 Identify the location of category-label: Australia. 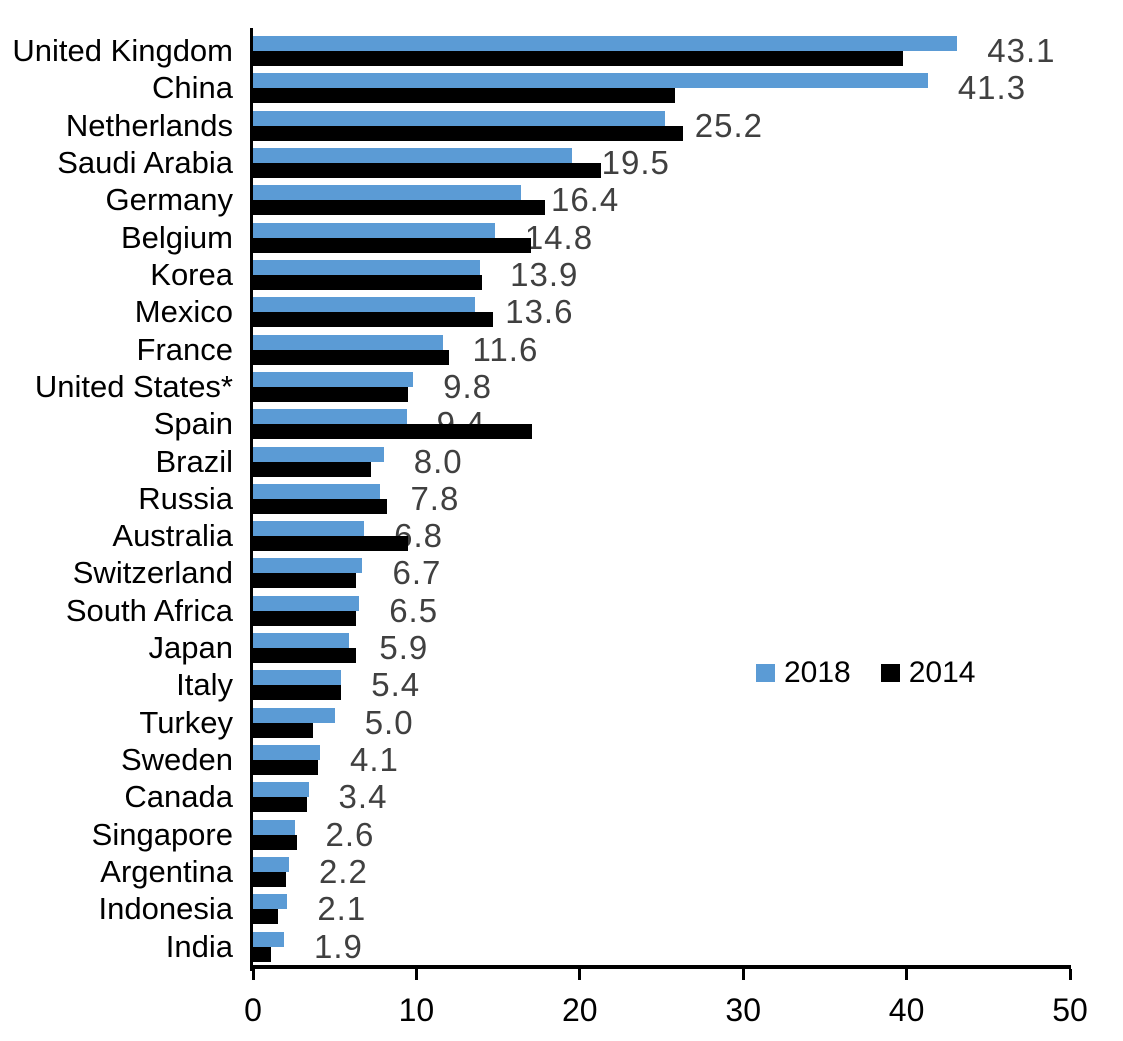
(172, 536).